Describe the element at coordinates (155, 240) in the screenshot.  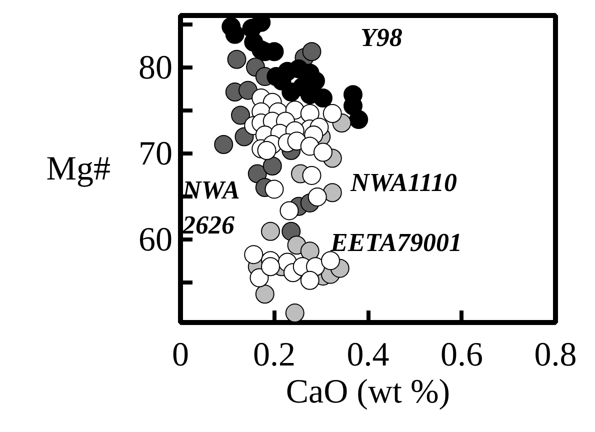
I see `y-tick-label: 60` at that location.